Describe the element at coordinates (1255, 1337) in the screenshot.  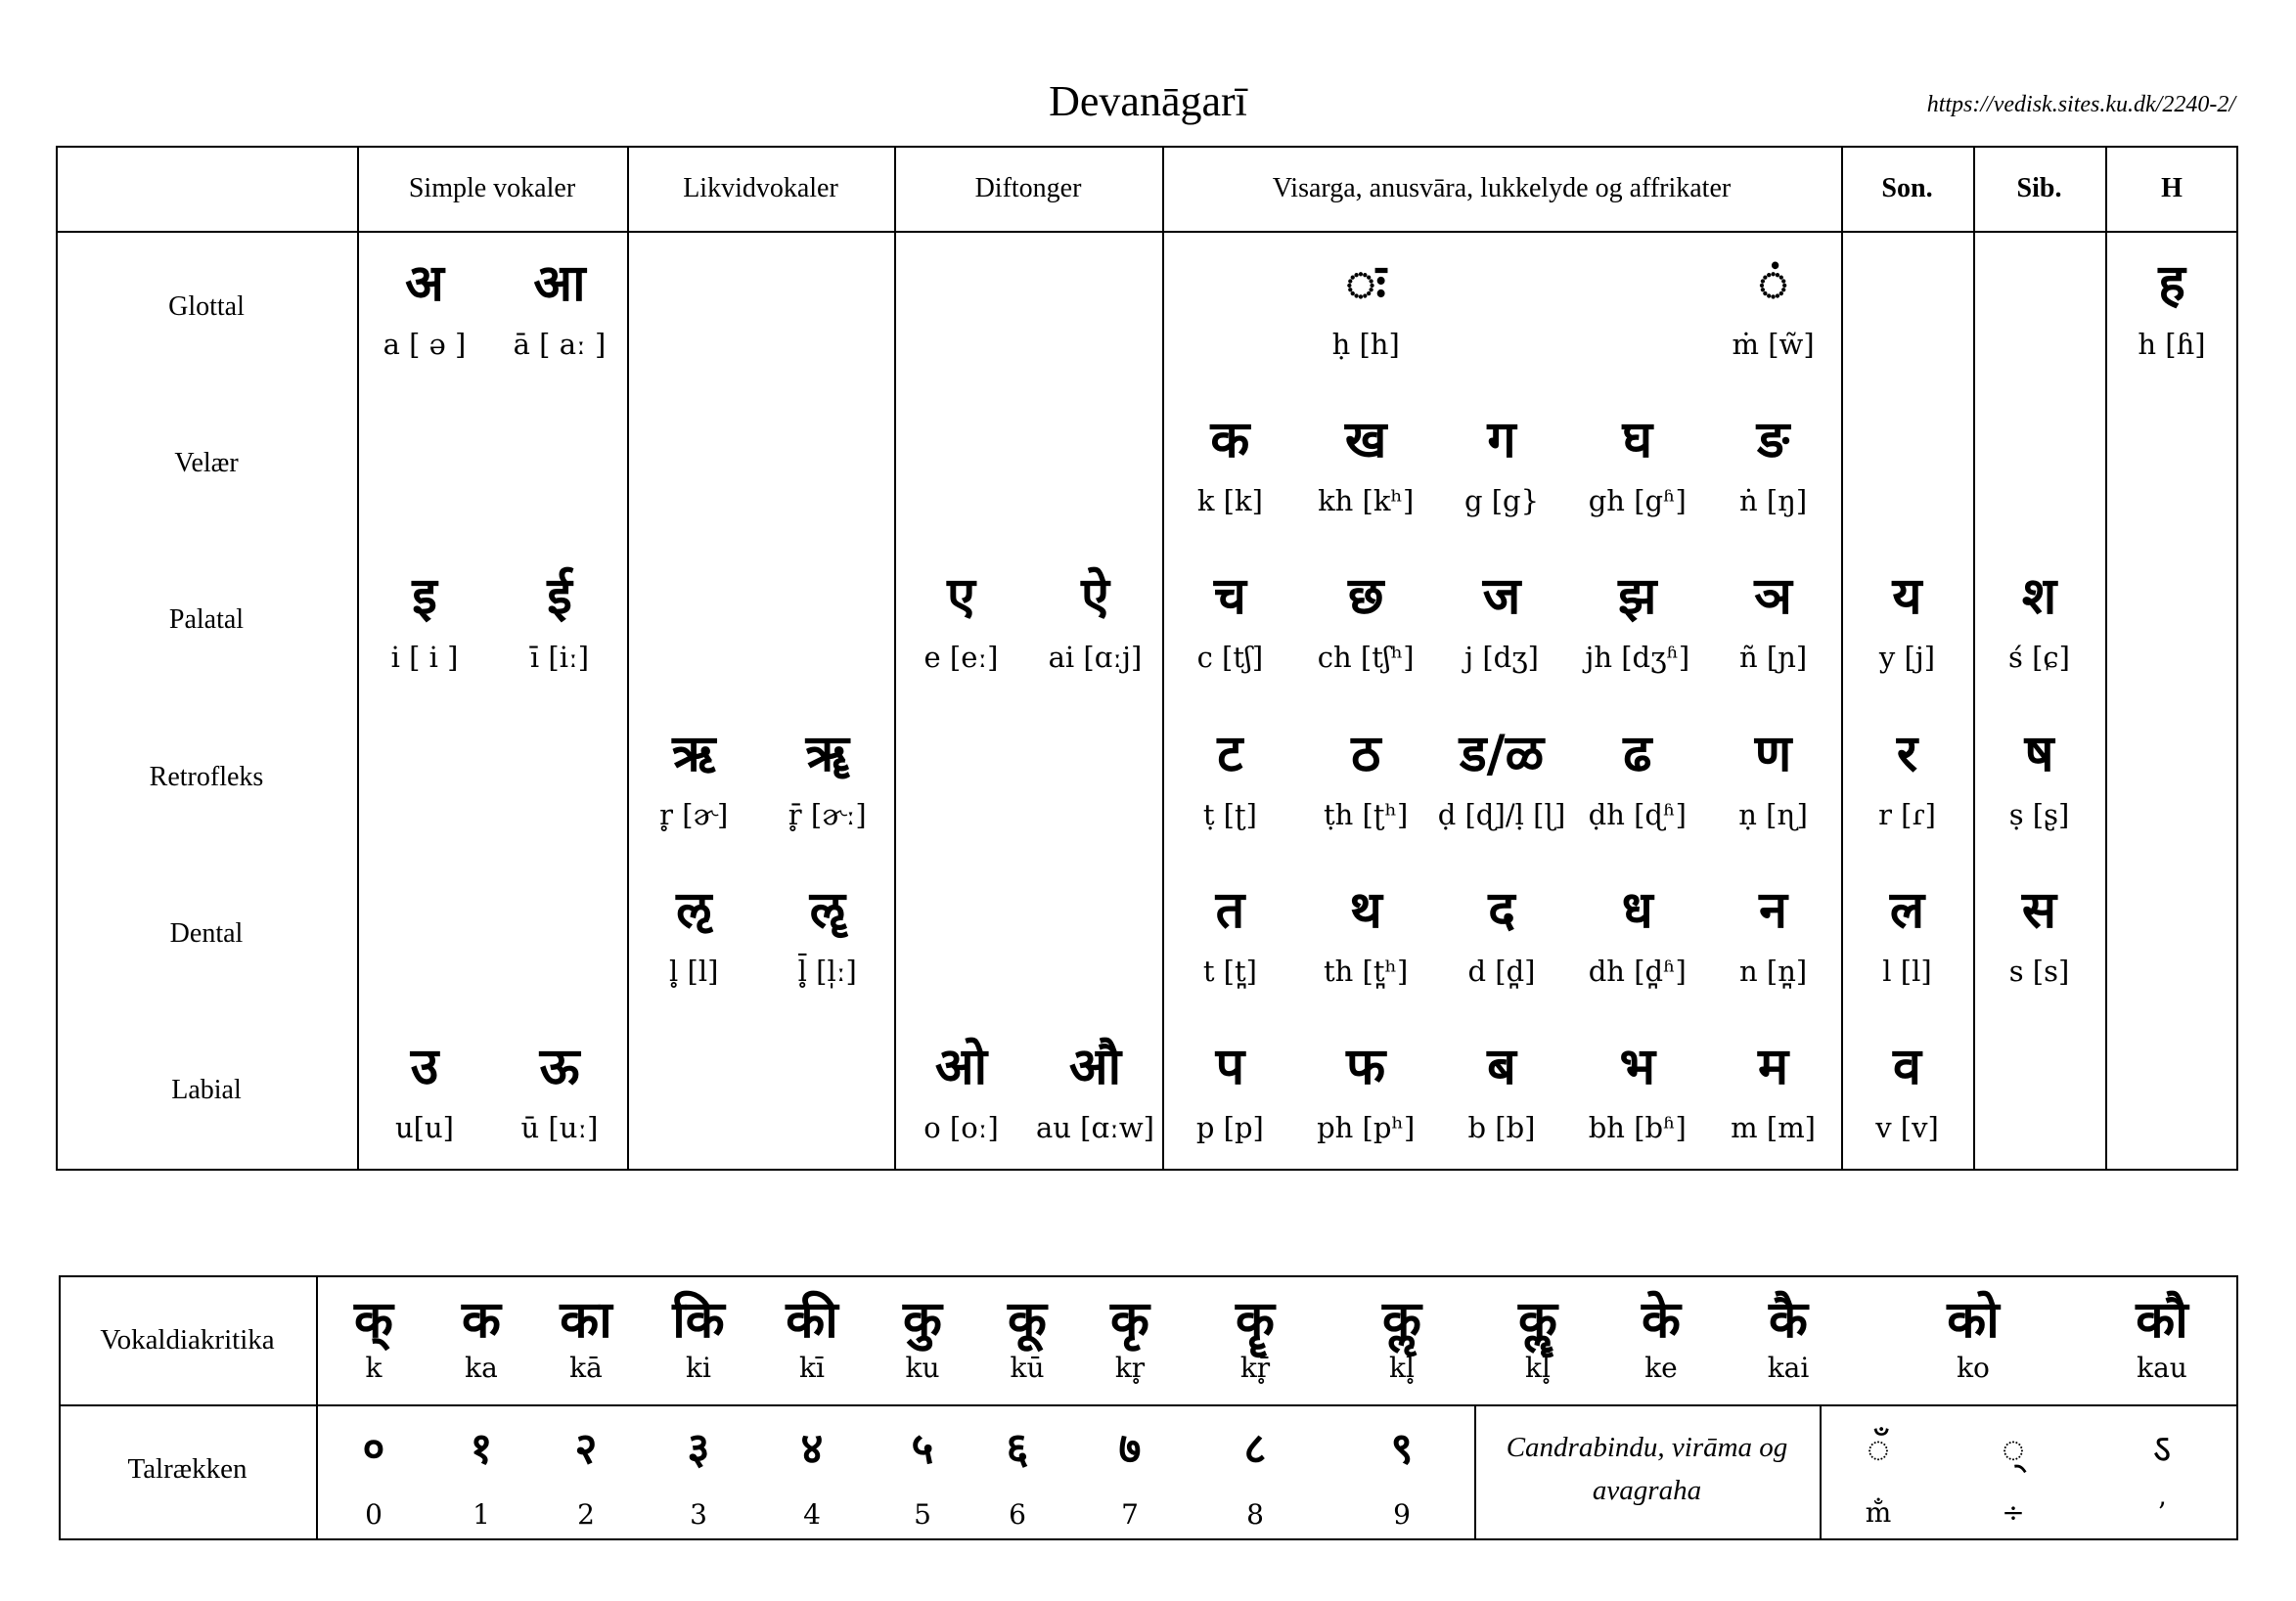
I see `diacritic-cell: कॄ kr̥̄` at that location.